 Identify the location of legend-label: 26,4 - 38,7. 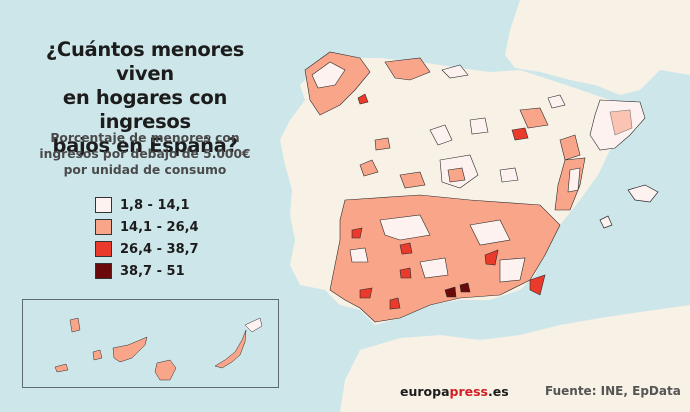
(159, 249).